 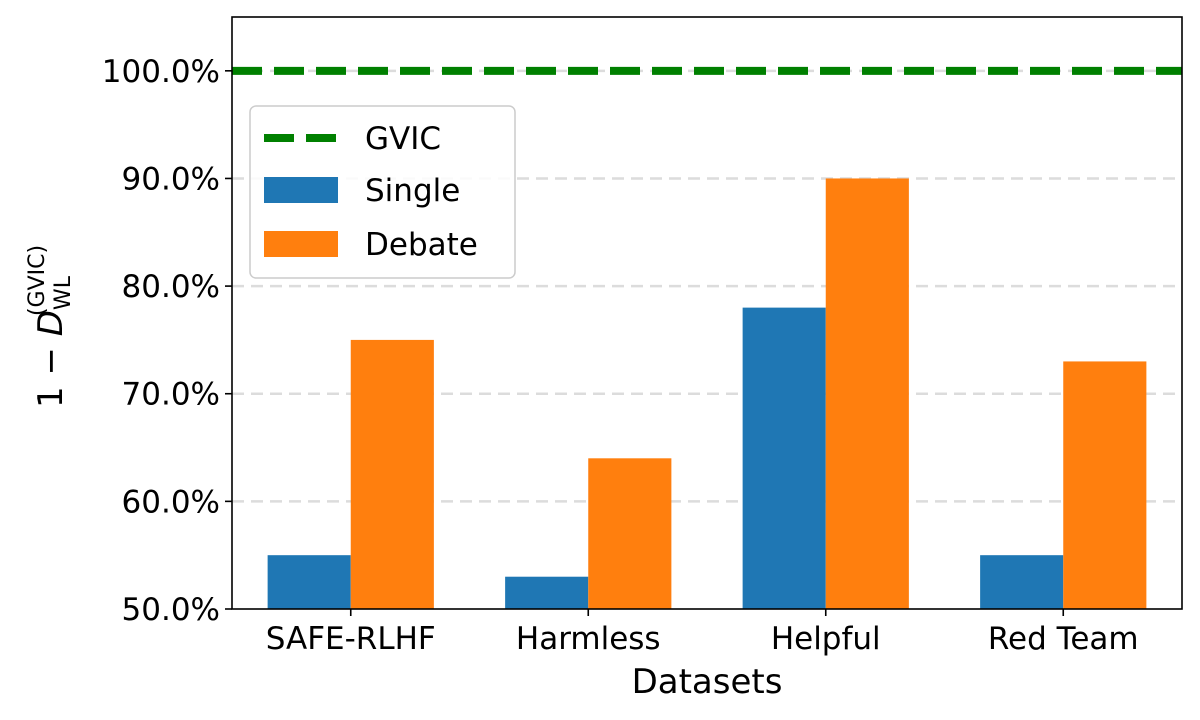 I want to click on x-tick-label: Helpful, so click(x=826, y=639).